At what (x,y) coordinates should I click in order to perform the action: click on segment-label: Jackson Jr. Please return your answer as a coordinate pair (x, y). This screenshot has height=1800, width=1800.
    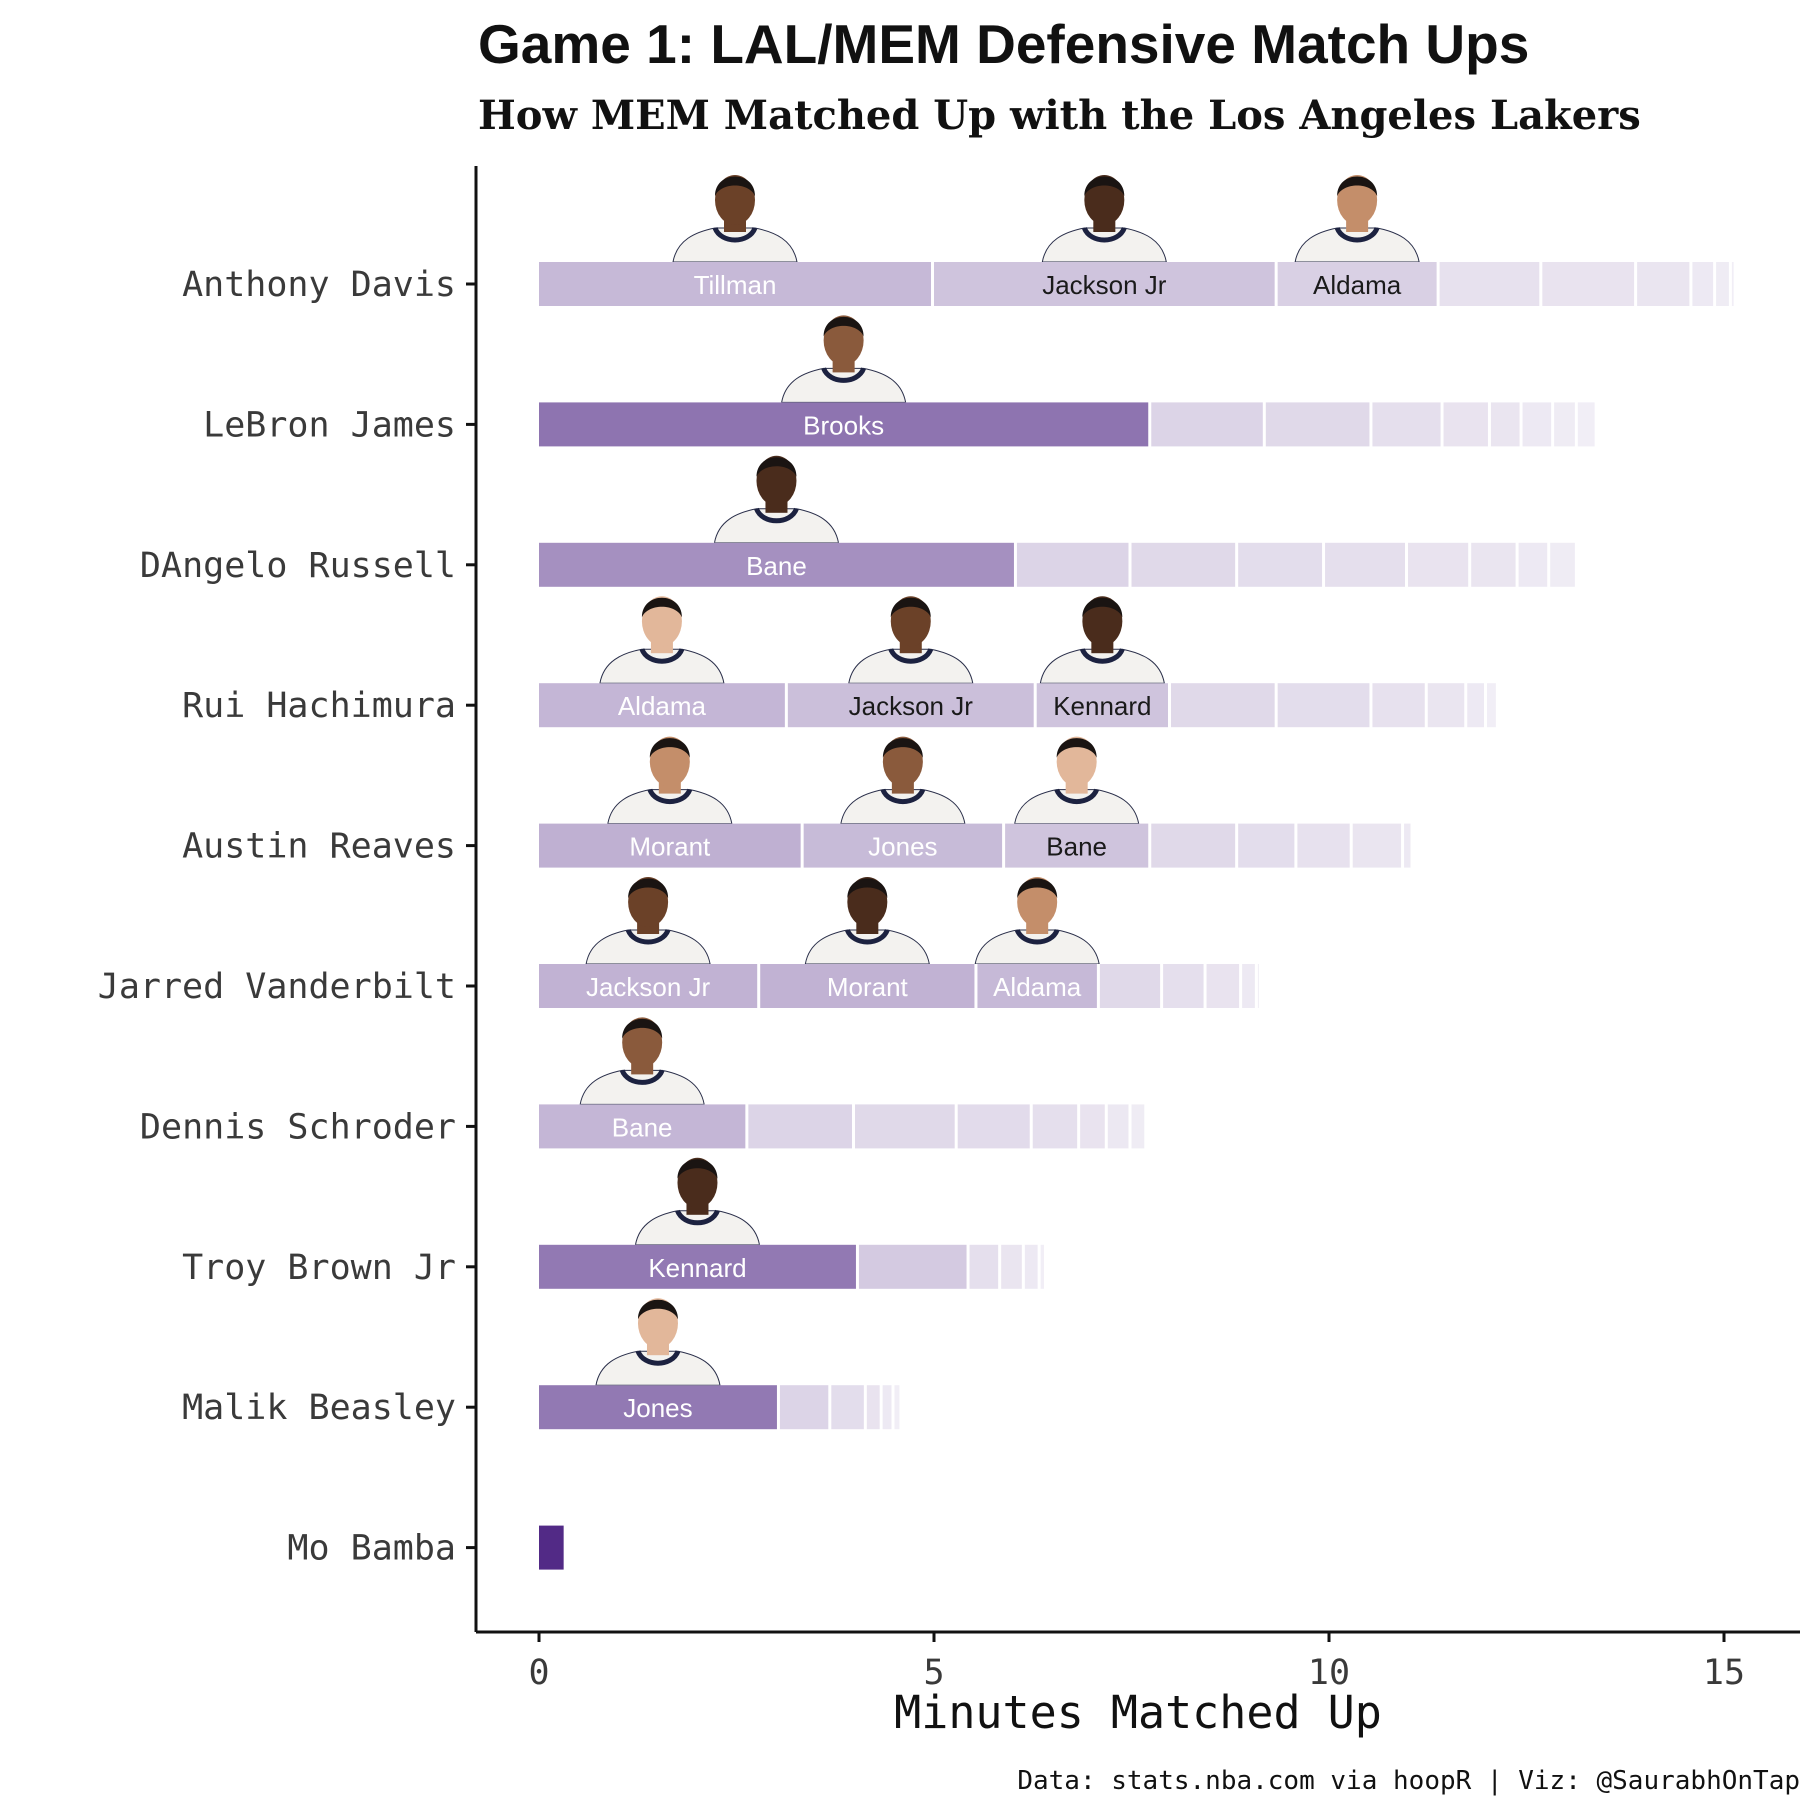
    Looking at the image, I should click on (648, 987).